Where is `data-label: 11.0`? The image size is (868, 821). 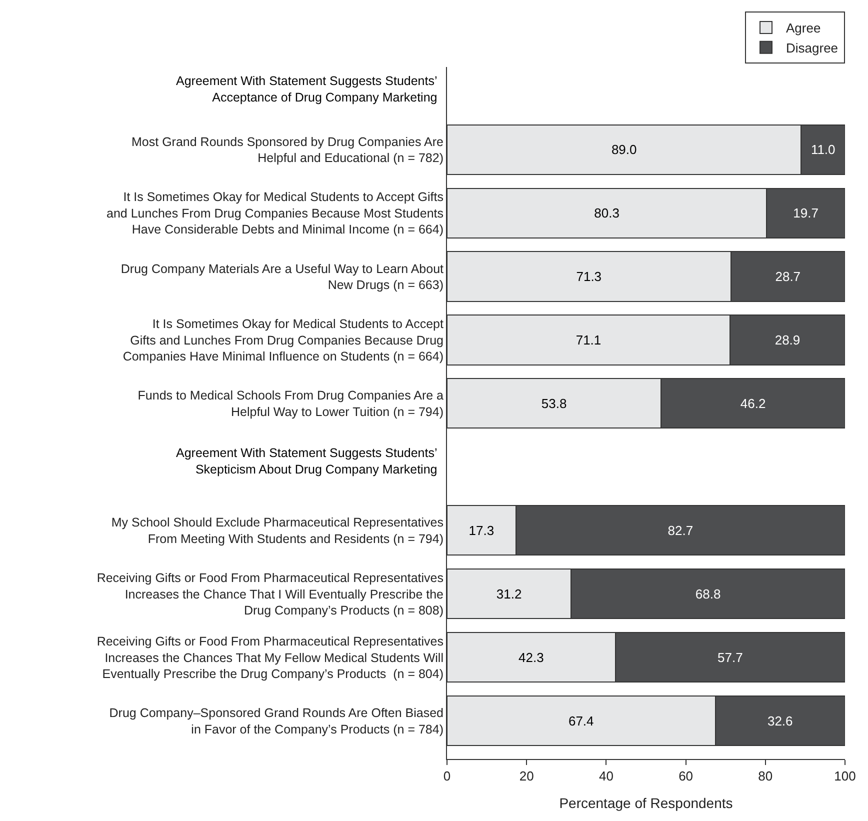
data-label: 11.0 is located at coordinates (823, 150).